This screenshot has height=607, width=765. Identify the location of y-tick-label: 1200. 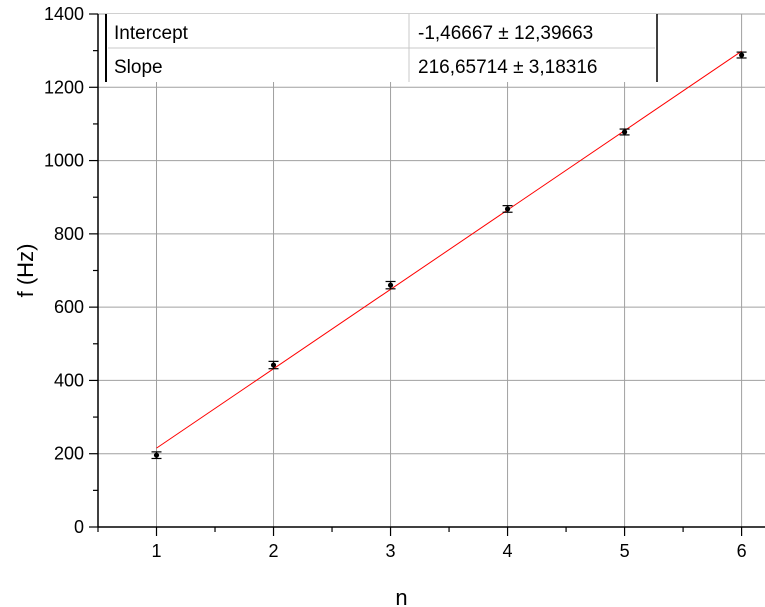
(64, 87).